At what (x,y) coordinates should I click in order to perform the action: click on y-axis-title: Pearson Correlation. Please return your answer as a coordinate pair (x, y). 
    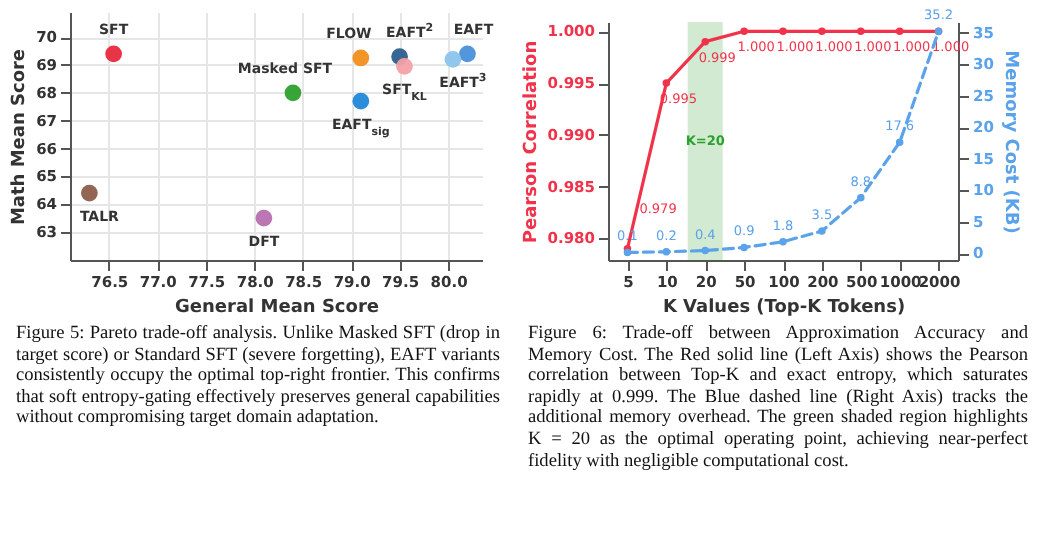
    Looking at the image, I should click on (531, 142).